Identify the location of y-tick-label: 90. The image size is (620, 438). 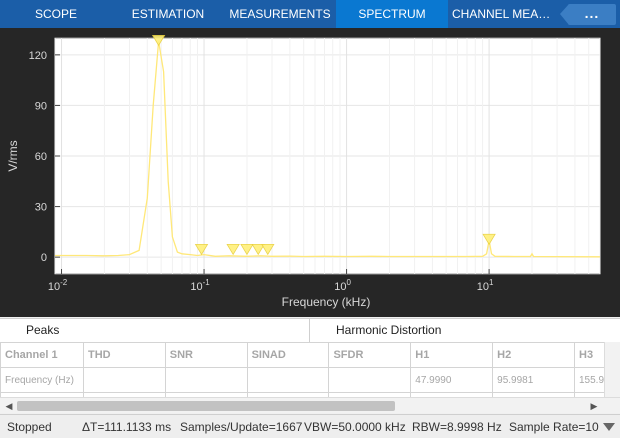
(41, 106).